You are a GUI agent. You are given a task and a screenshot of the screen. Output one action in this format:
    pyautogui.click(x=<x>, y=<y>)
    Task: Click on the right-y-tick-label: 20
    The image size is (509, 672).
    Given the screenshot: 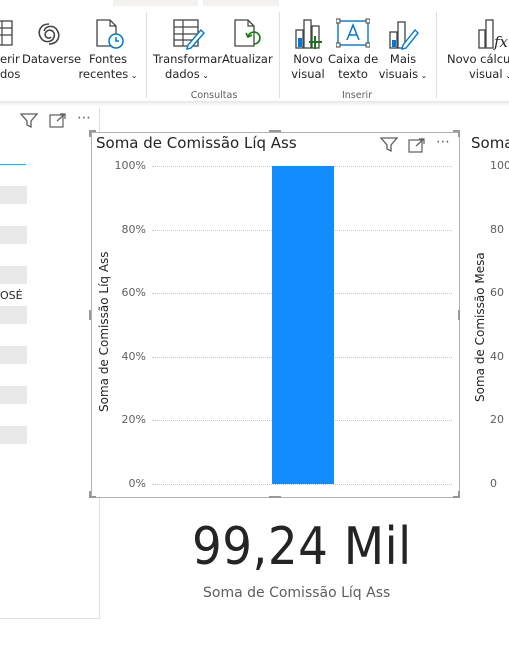 What is the action you would take?
    pyautogui.click(x=497, y=420)
    